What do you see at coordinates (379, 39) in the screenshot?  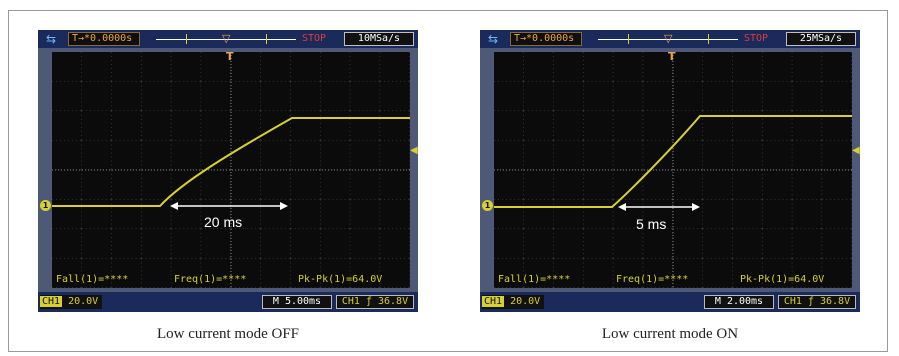 I see `sample-rate: 10MSa/s` at bounding box center [379, 39].